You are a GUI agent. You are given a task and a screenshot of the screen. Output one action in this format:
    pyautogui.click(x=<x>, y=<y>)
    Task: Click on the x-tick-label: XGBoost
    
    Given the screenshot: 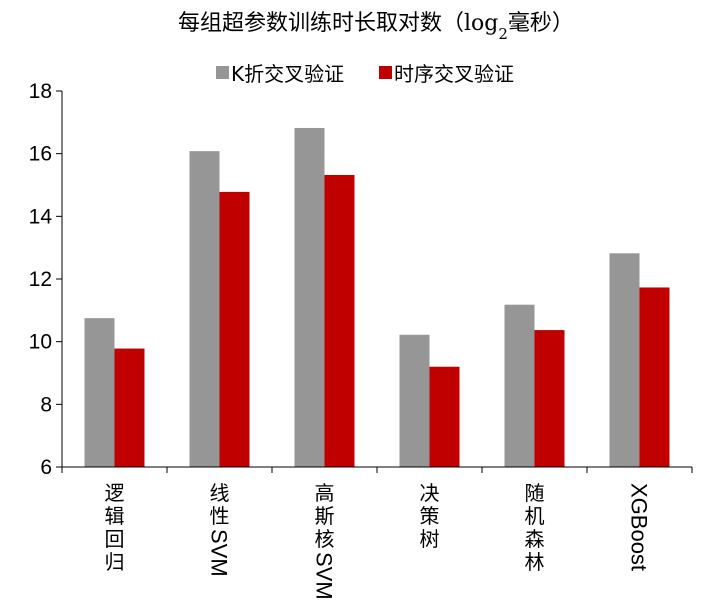 What is the action you would take?
    pyautogui.click(x=639, y=527)
    